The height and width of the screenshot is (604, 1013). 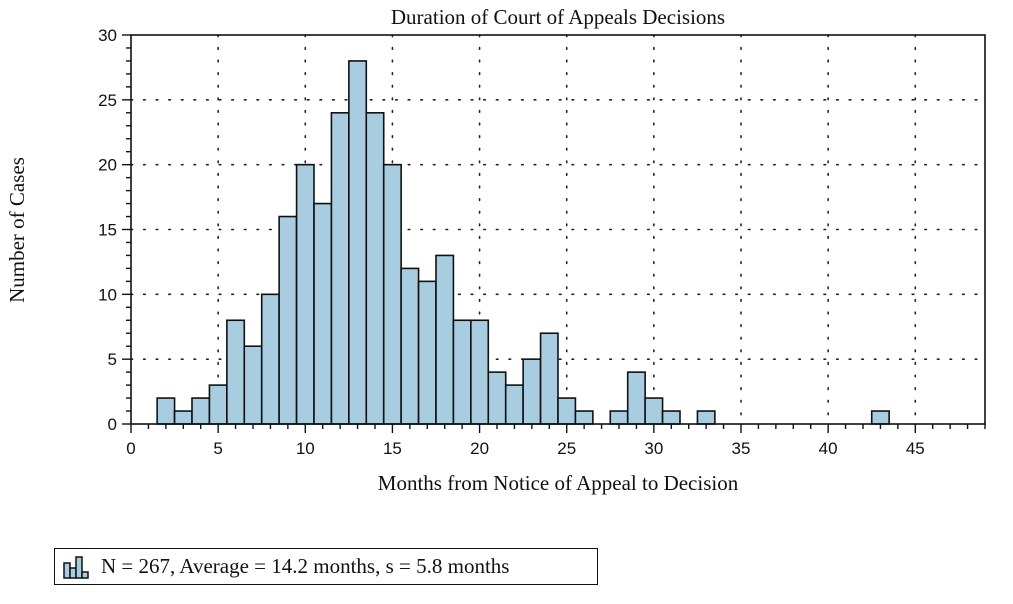 I want to click on y-axis-ticks: 0 5 10 15 20 25 30, so click(x=114, y=230).